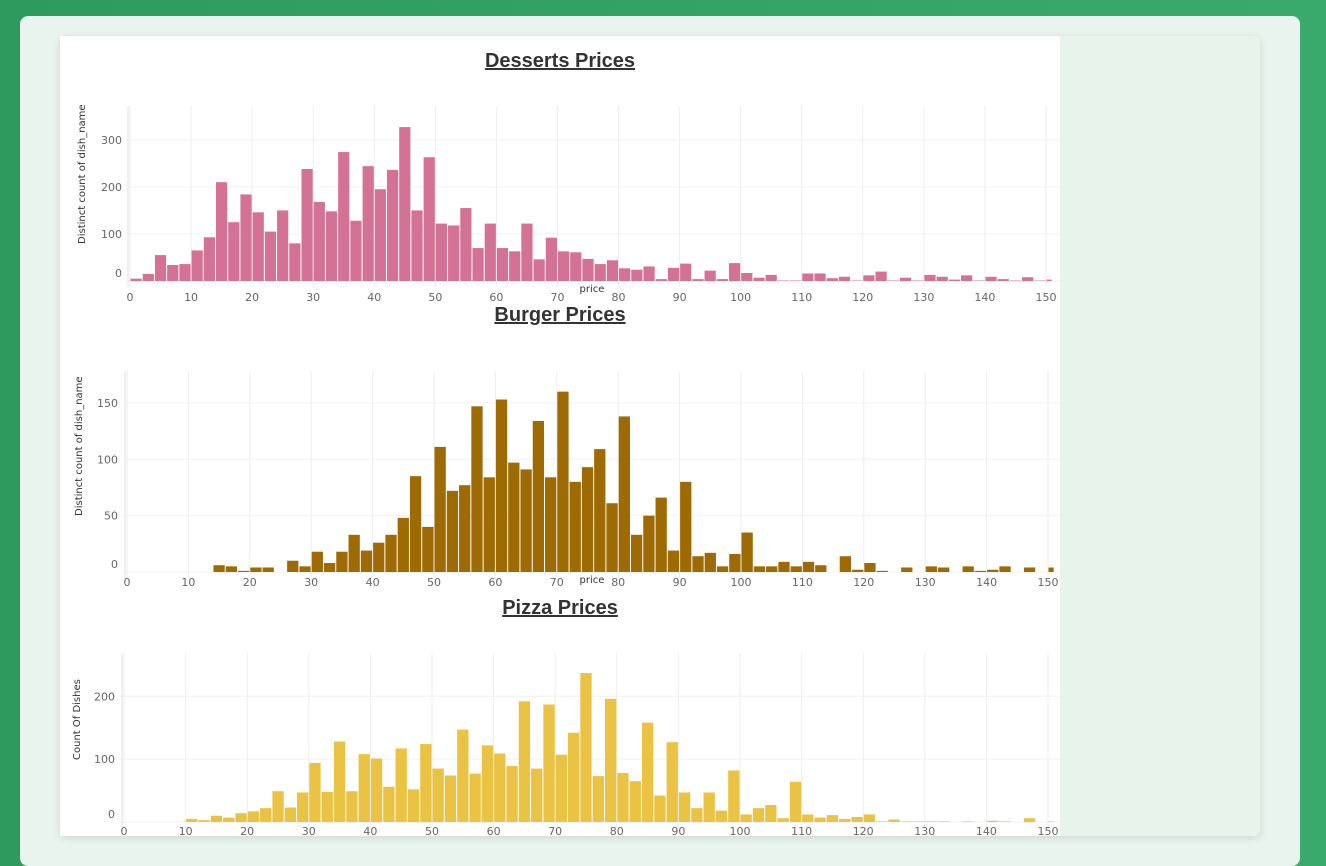 This screenshot has width=1326, height=866. Describe the element at coordinates (494, 830) in the screenshot. I see `x-tick-label: 60` at that location.